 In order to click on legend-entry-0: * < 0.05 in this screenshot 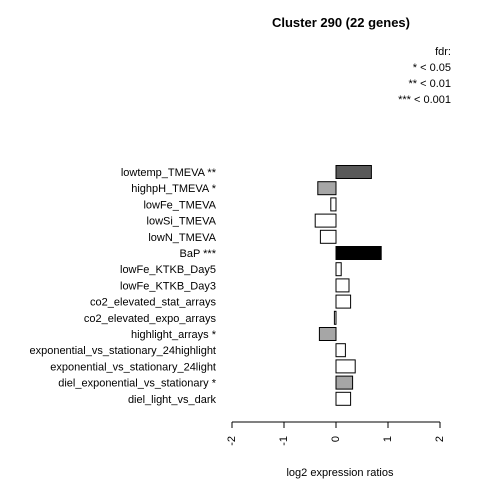, I will do `click(432, 68)`.